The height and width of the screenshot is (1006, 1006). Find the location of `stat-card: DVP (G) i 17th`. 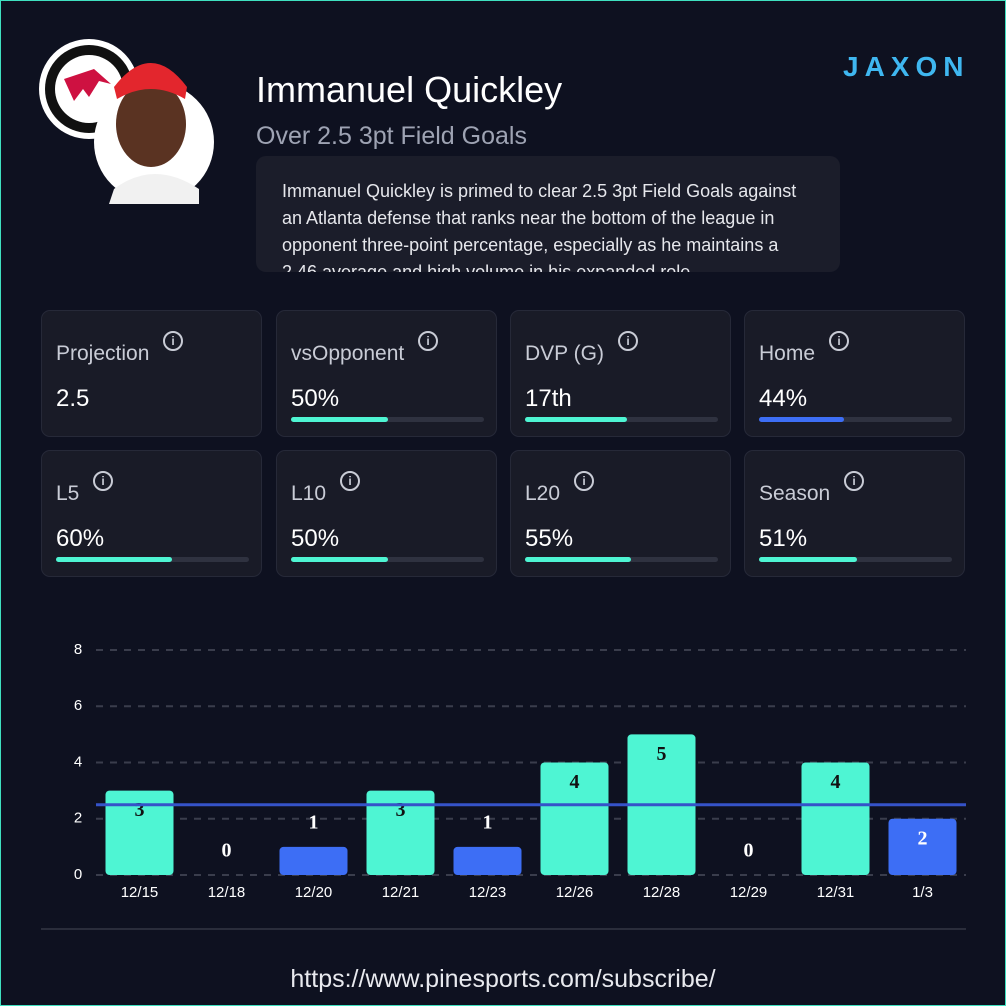

stat-card: DVP (G) i 17th is located at coordinates (620, 373).